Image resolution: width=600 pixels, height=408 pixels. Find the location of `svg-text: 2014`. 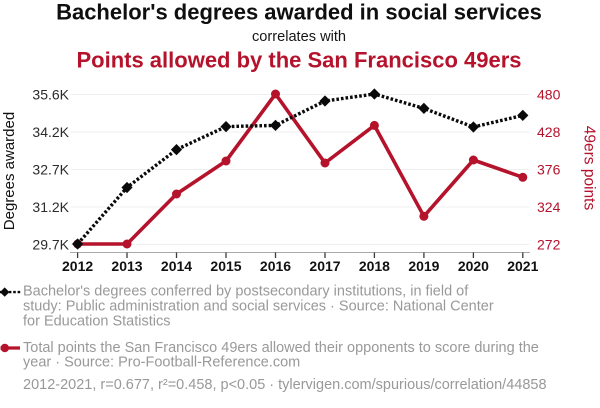

svg-text: 2014 is located at coordinates (176, 266).